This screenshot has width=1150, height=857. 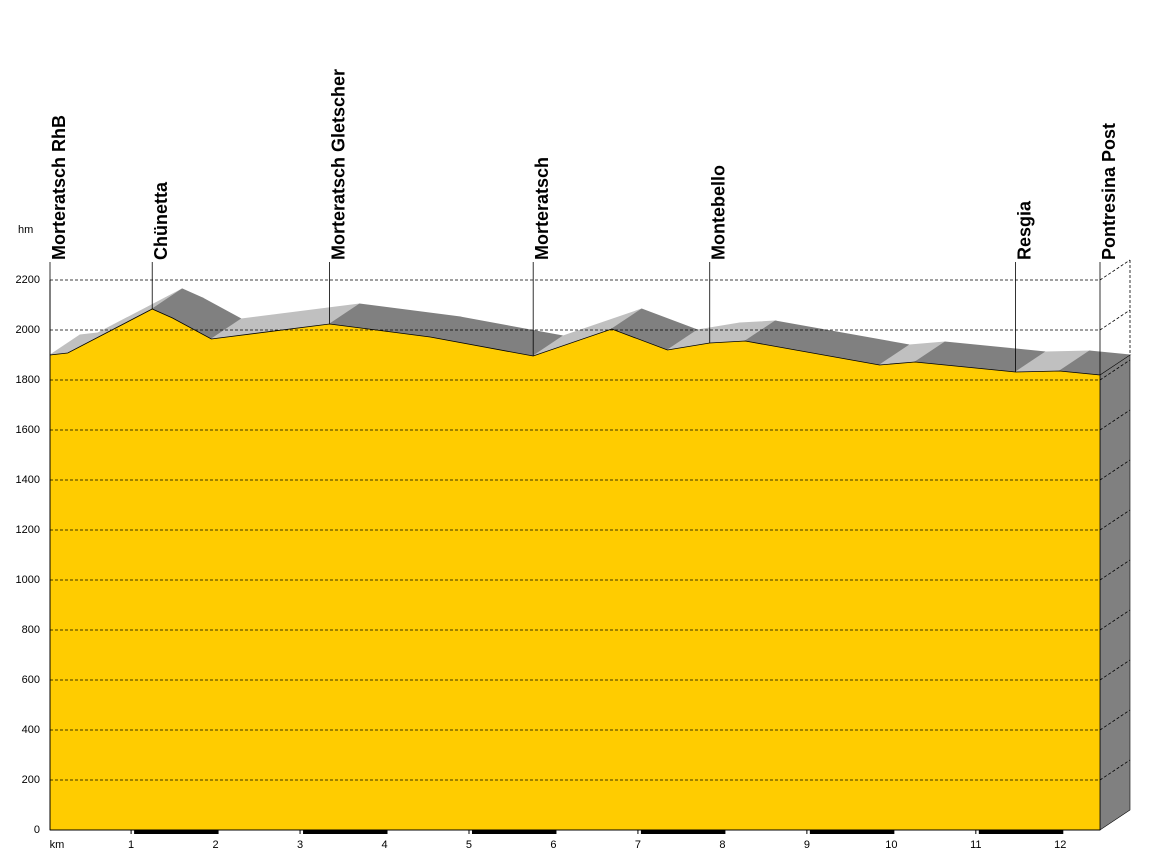 What do you see at coordinates (718, 212) in the screenshot?
I see `station-label: Montebello` at bounding box center [718, 212].